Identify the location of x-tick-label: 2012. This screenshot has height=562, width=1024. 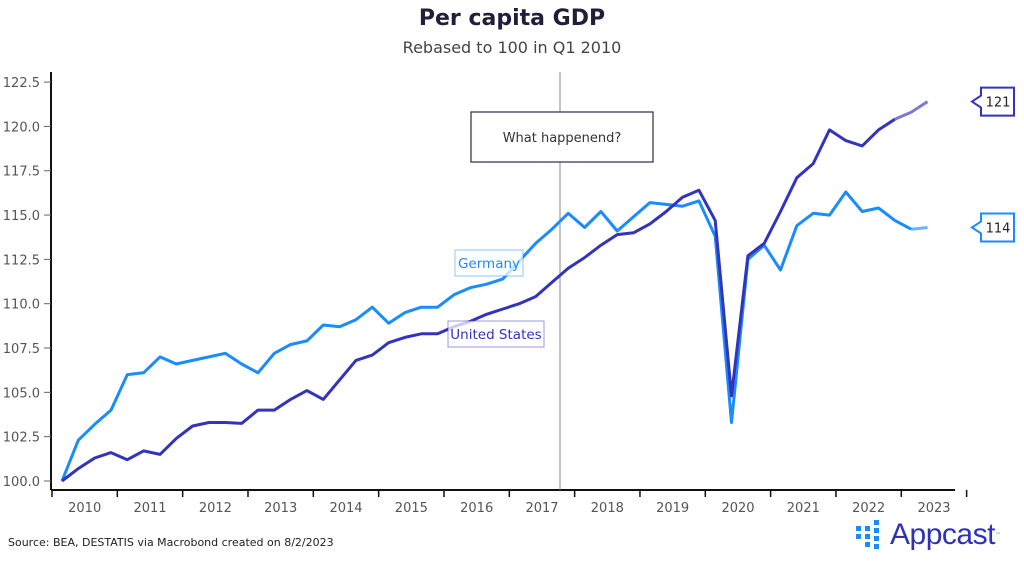
(215, 508).